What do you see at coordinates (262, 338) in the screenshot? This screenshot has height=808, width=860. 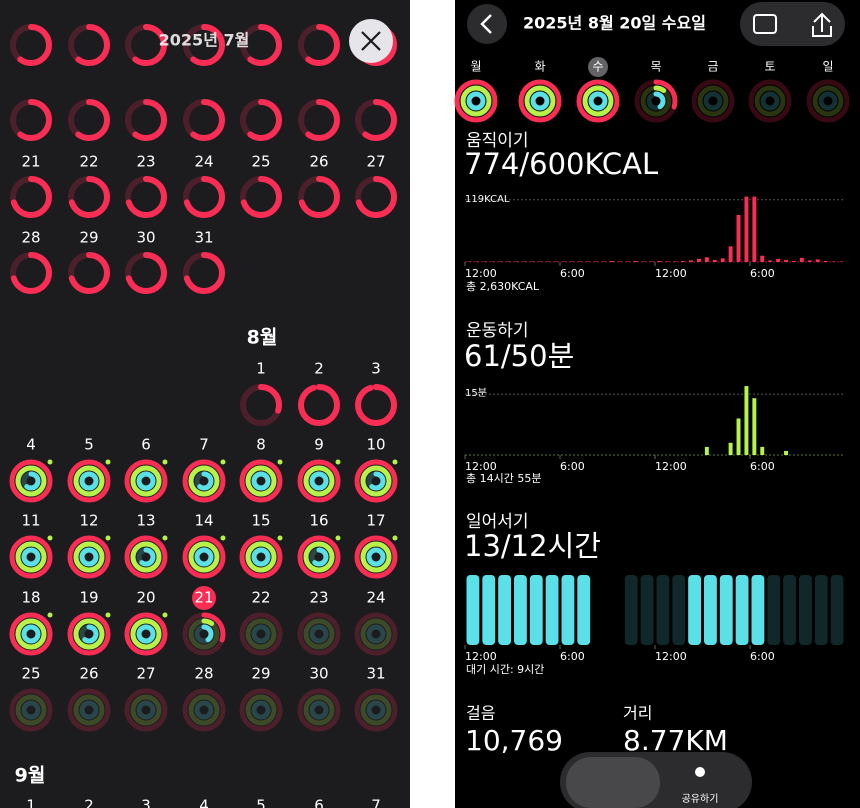 I see `month-label: 8월` at bounding box center [262, 338].